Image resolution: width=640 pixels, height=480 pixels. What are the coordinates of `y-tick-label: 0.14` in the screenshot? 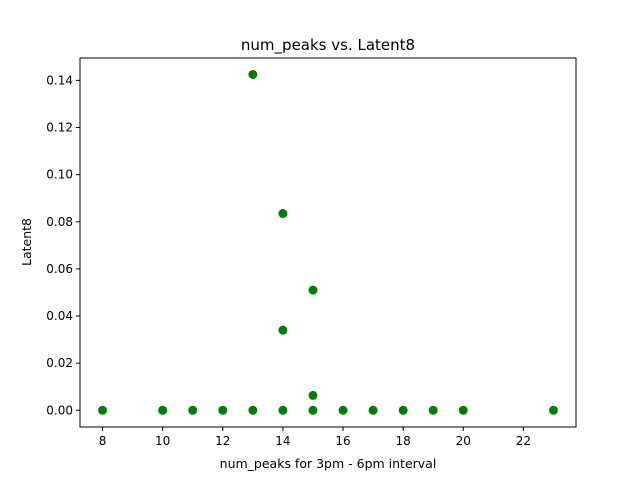 It's located at (59, 80).